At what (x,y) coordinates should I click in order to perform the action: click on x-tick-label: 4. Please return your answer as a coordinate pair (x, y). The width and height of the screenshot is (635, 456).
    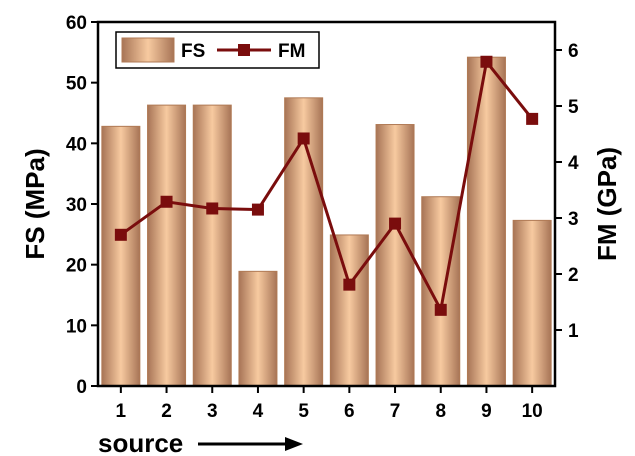
    Looking at the image, I should click on (258, 411).